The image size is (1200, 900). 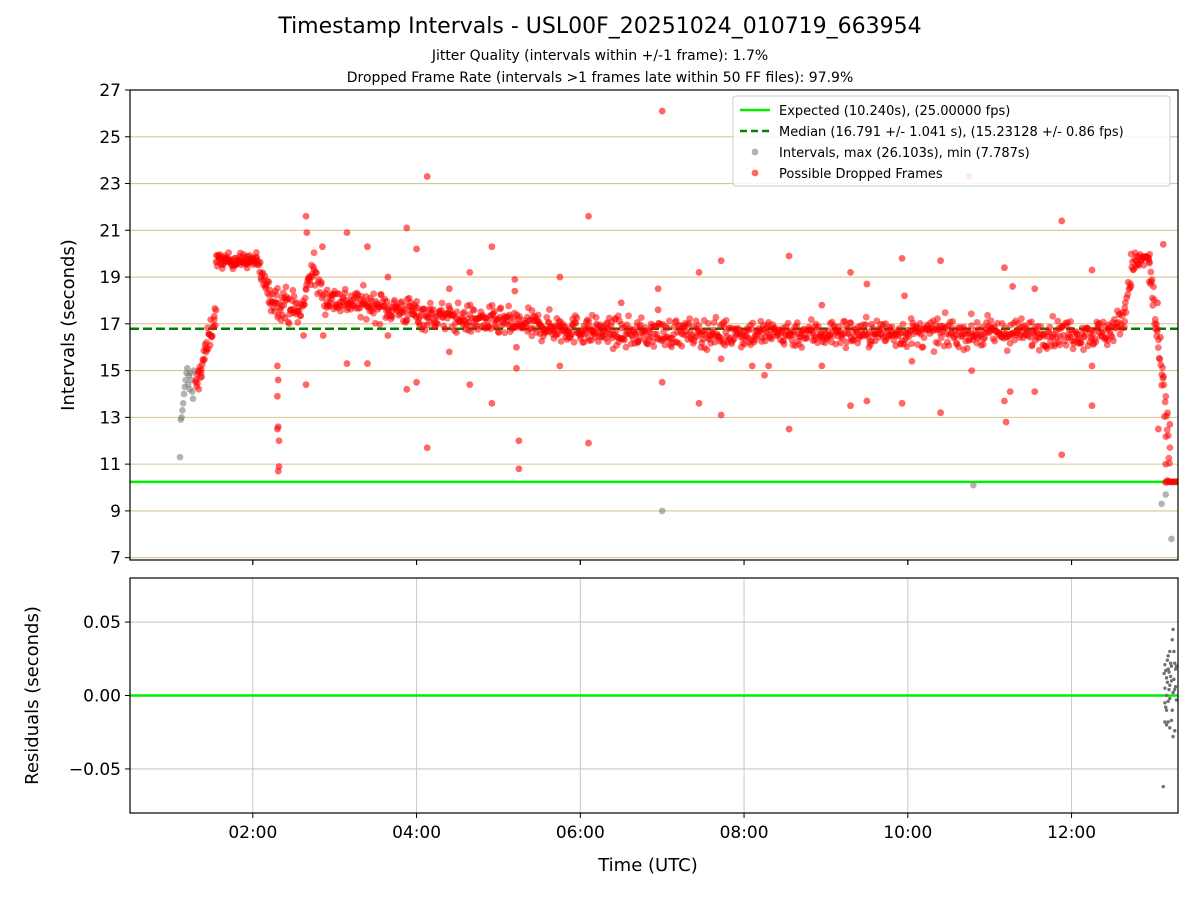 I want to click on top-ytick-label: 17, so click(x=110, y=325).